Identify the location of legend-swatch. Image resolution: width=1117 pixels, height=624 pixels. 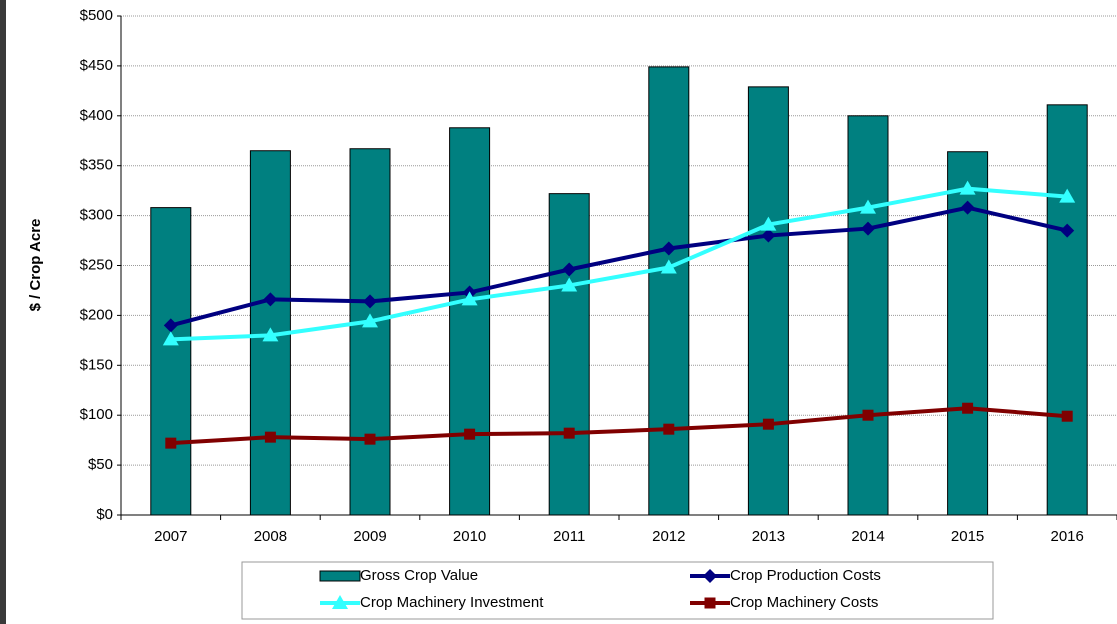
(340, 576).